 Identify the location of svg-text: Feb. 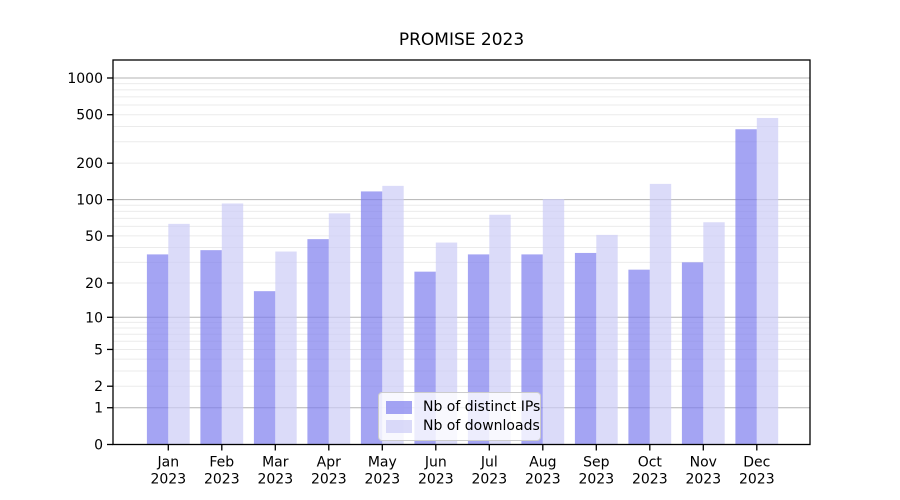
(221, 463).